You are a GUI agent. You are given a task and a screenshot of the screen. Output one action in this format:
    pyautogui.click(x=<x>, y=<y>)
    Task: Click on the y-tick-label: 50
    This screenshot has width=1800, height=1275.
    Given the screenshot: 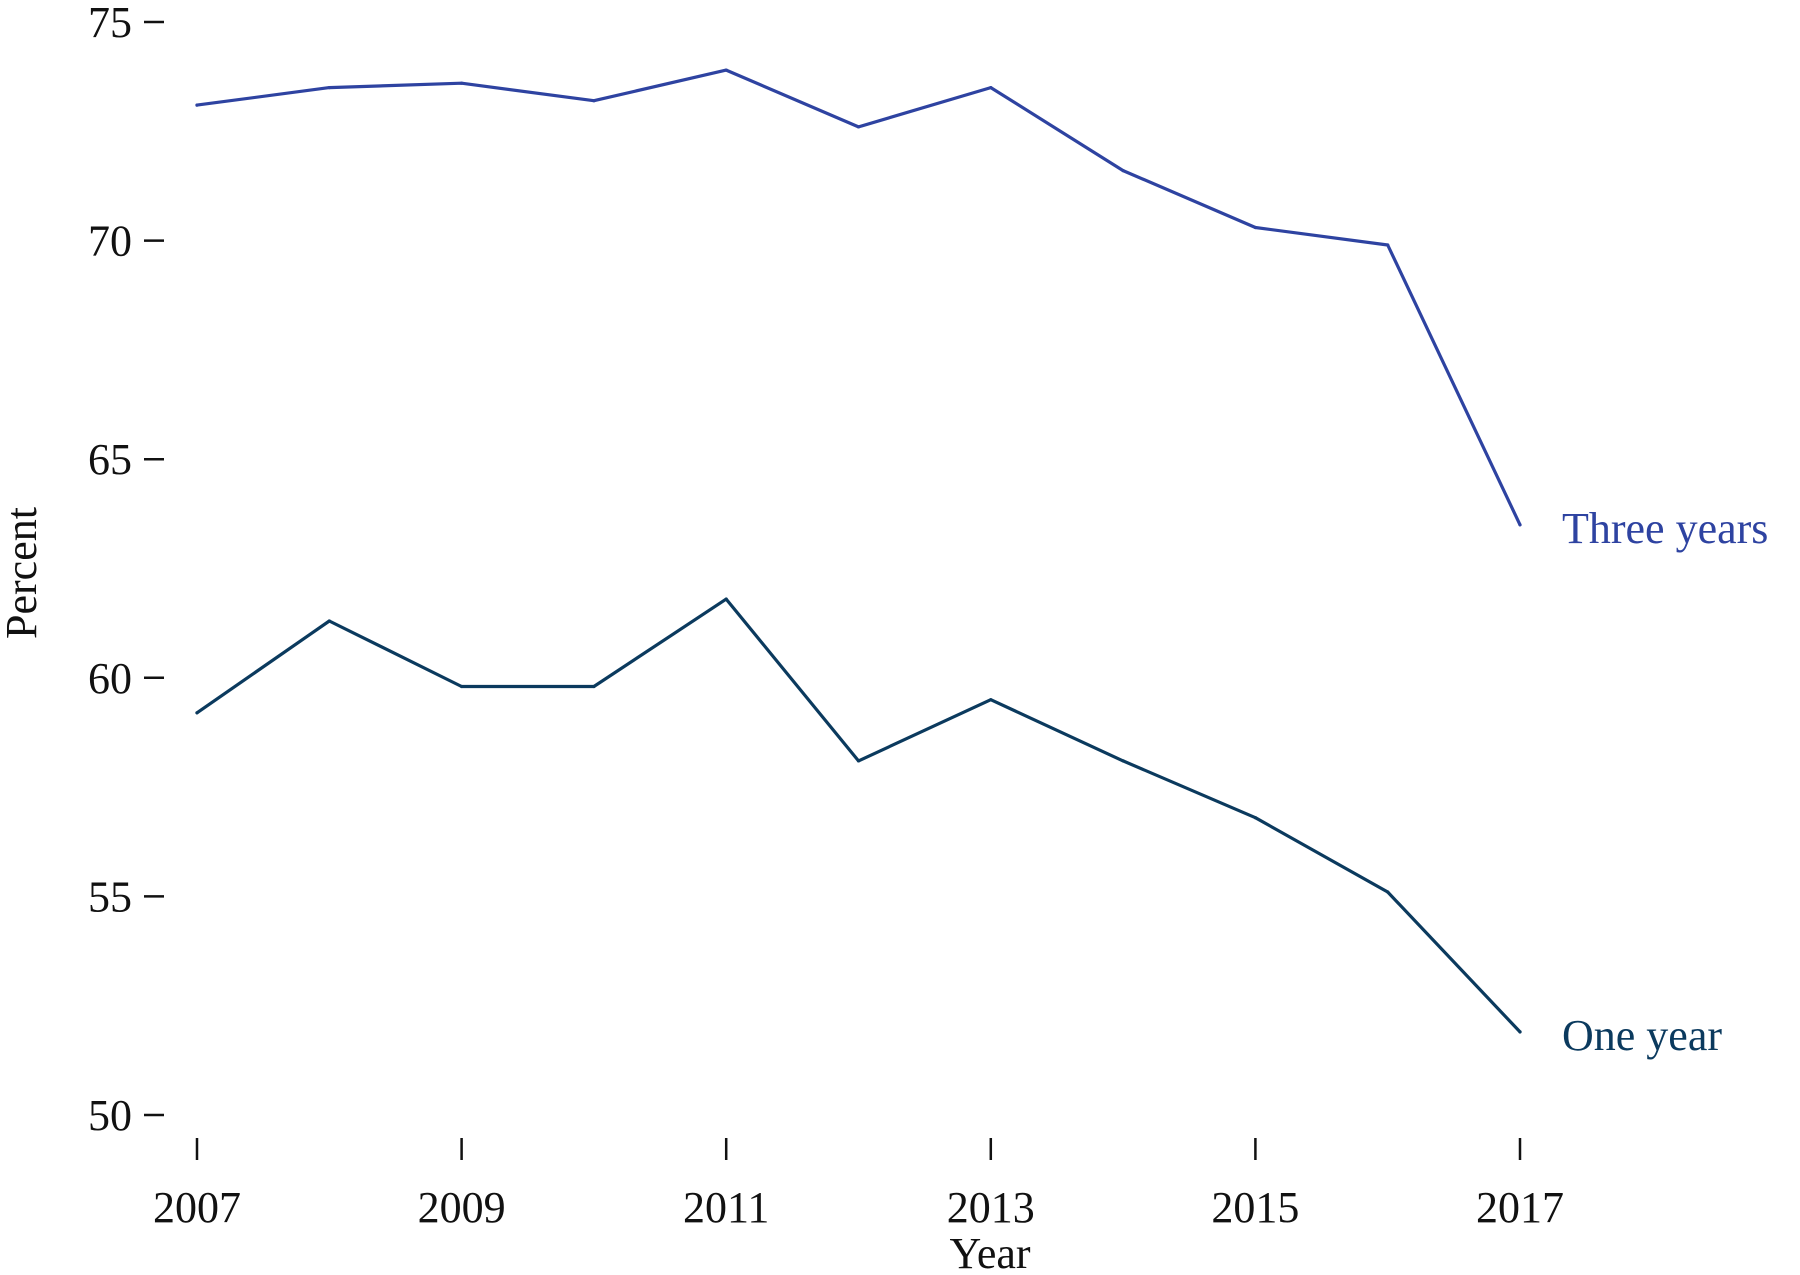 What is the action you would take?
    pyautogui.click(x=110, y=1115)
    